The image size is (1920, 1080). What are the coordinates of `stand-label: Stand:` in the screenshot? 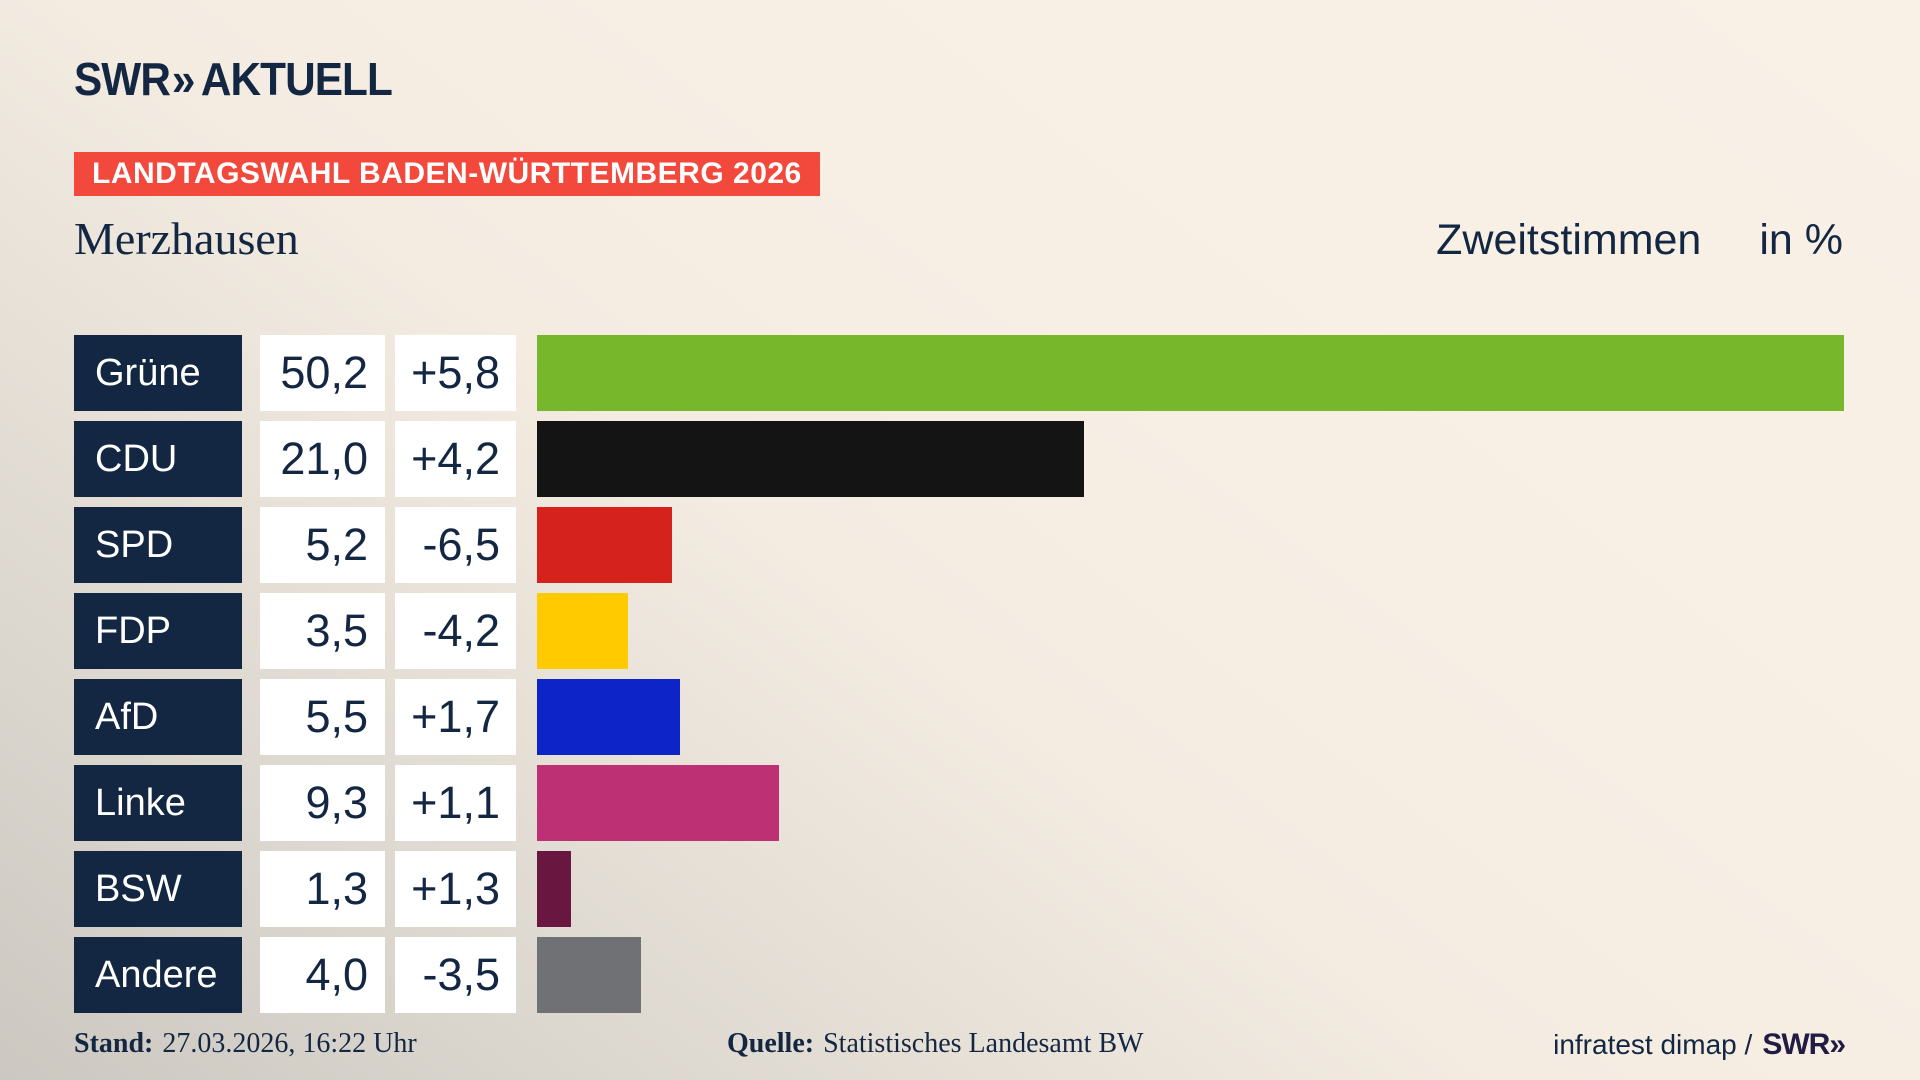 It's located at (114, 1043).